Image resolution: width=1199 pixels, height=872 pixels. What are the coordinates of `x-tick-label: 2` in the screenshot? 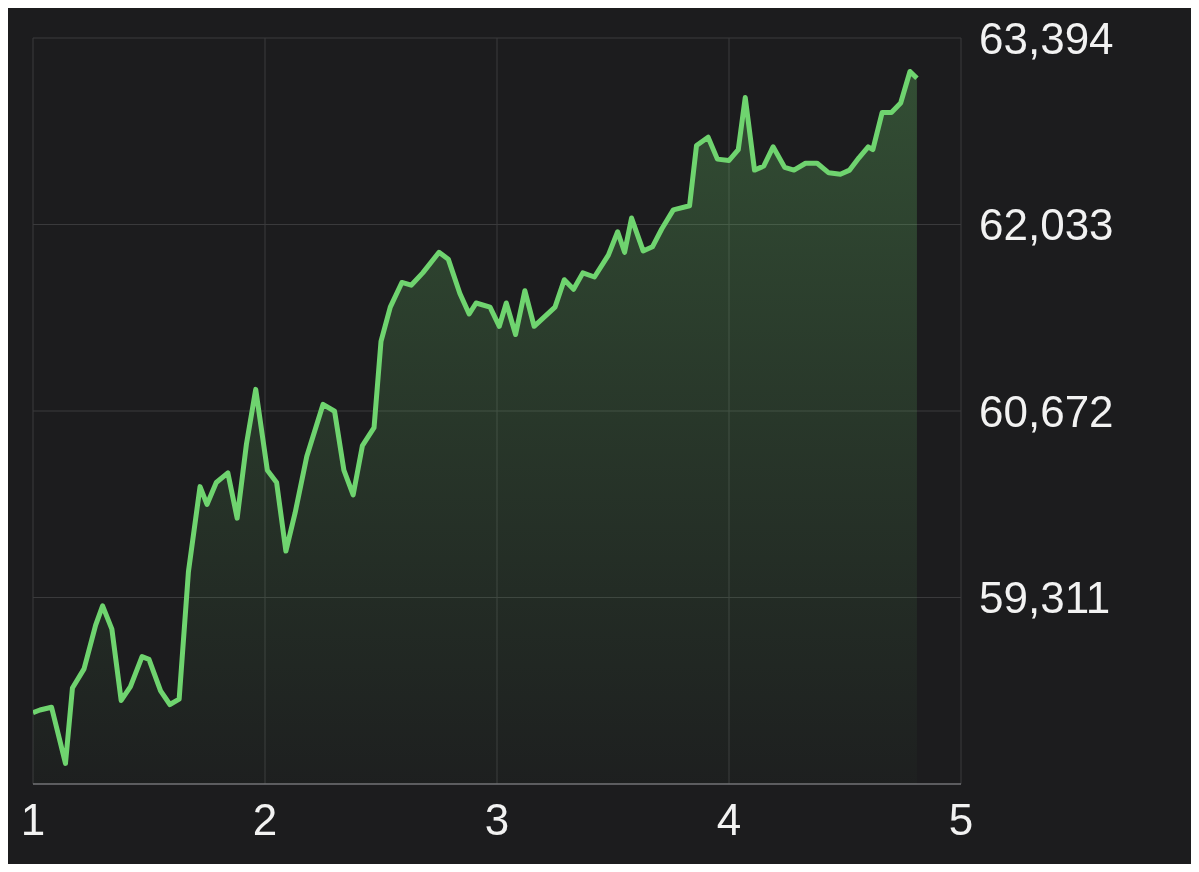 It's located at (265, 820).